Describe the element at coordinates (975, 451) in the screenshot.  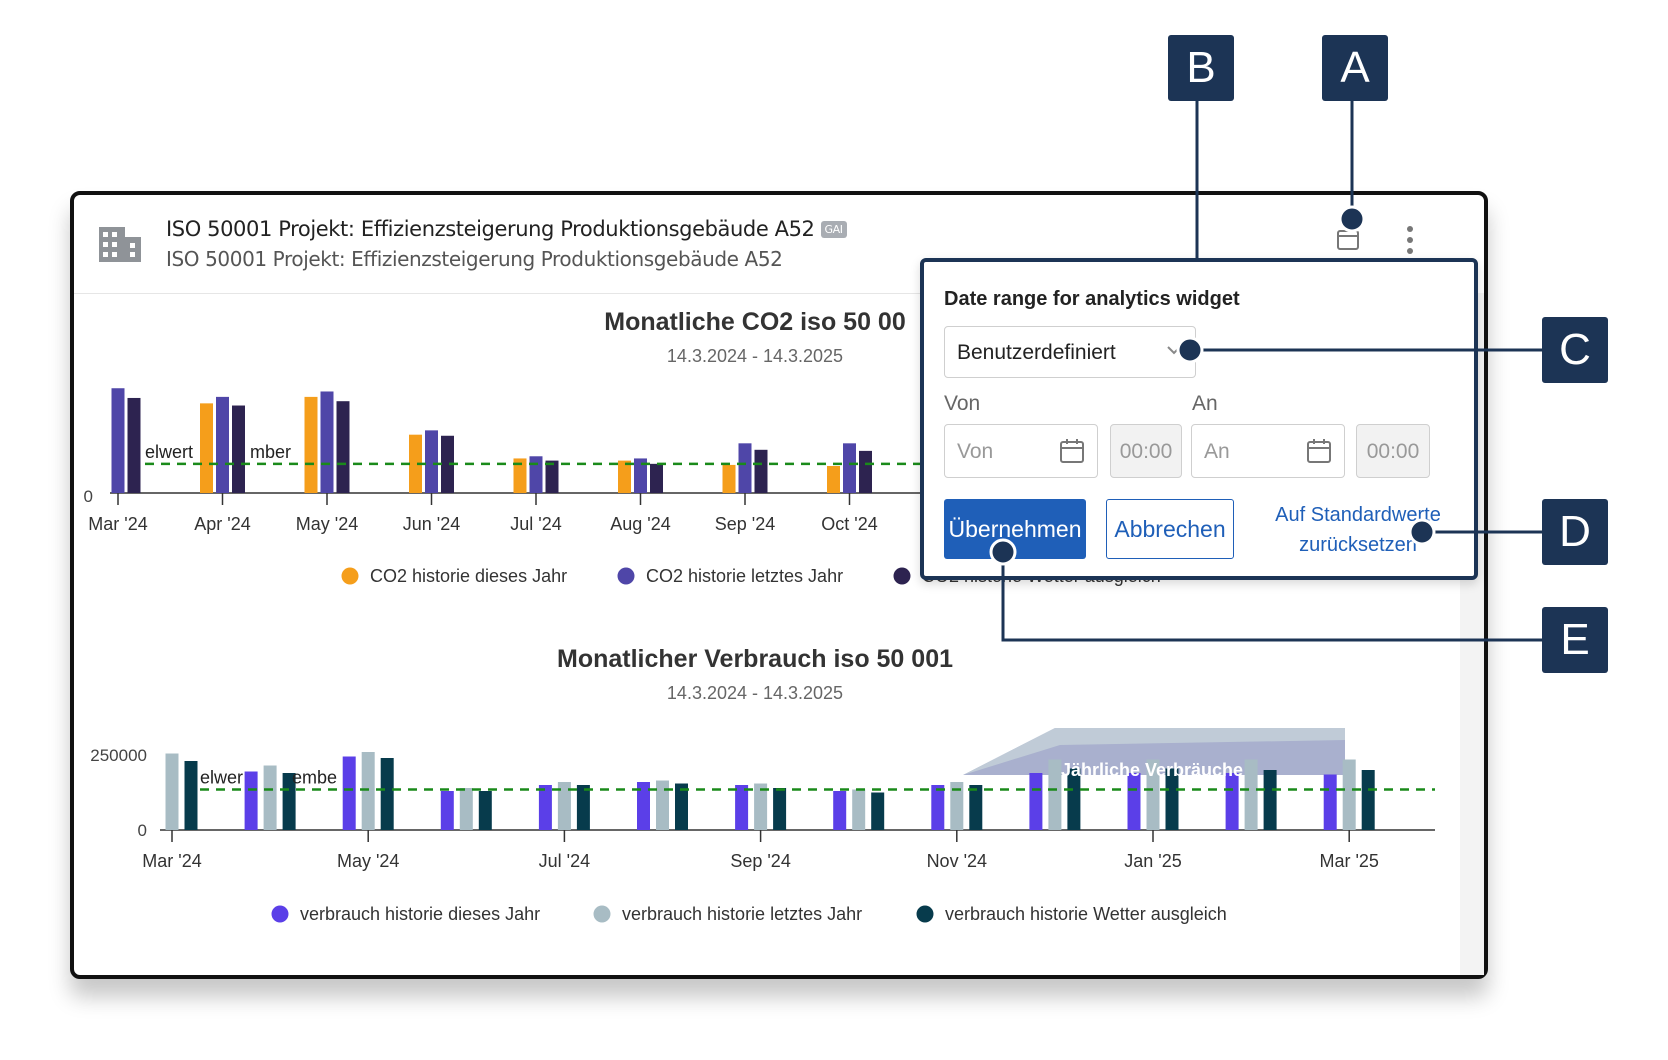
I see `from-date-placeholder: Von` at that location.